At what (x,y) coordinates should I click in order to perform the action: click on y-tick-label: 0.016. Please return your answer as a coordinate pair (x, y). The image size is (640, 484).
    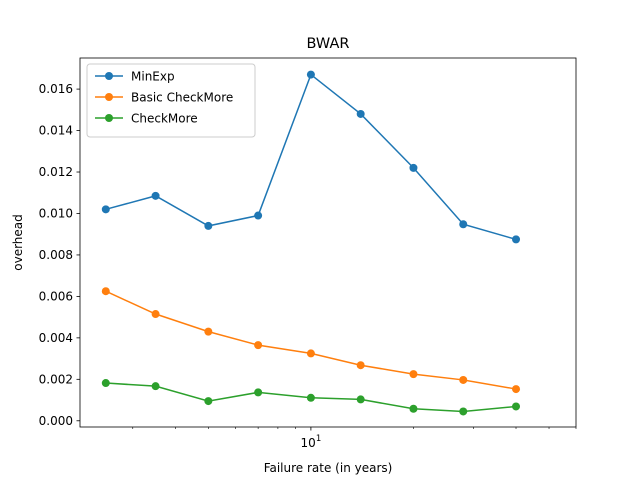
    Looking at the image, I should click on (56, 89).